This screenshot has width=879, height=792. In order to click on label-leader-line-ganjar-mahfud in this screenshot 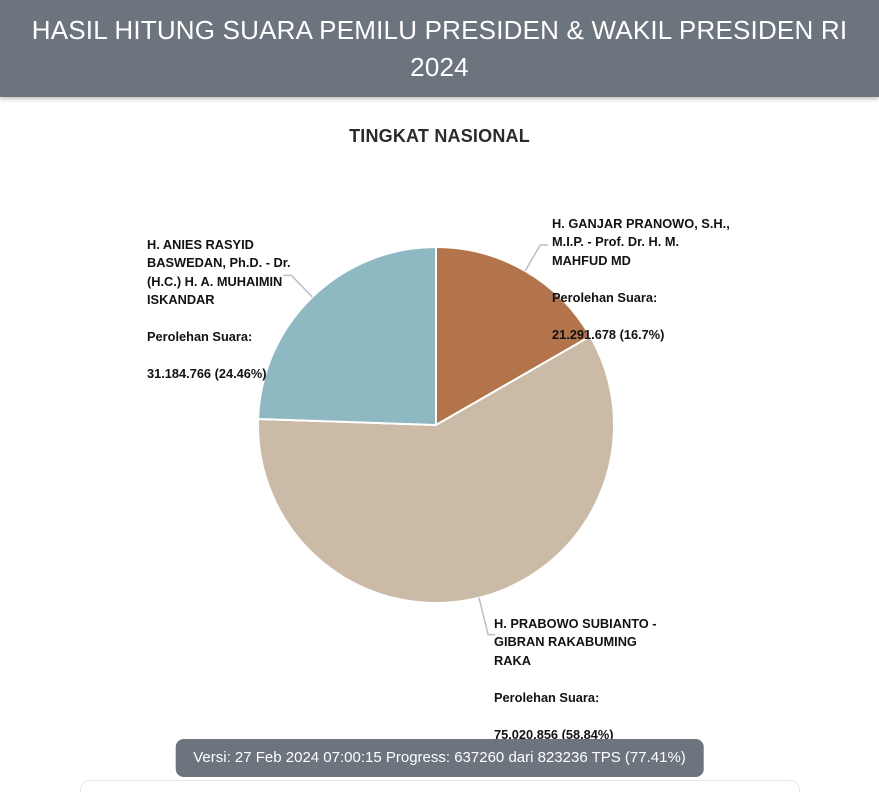, I will do `click(536, 258)`.